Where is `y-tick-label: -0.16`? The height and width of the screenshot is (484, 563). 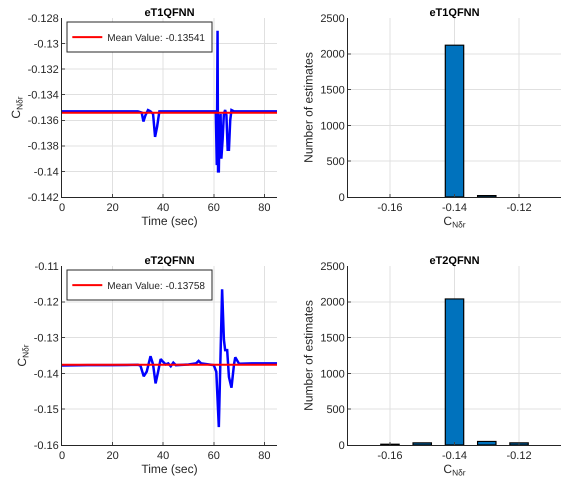 y-tick-label: -0.16 is located at coordinates (46, 446).